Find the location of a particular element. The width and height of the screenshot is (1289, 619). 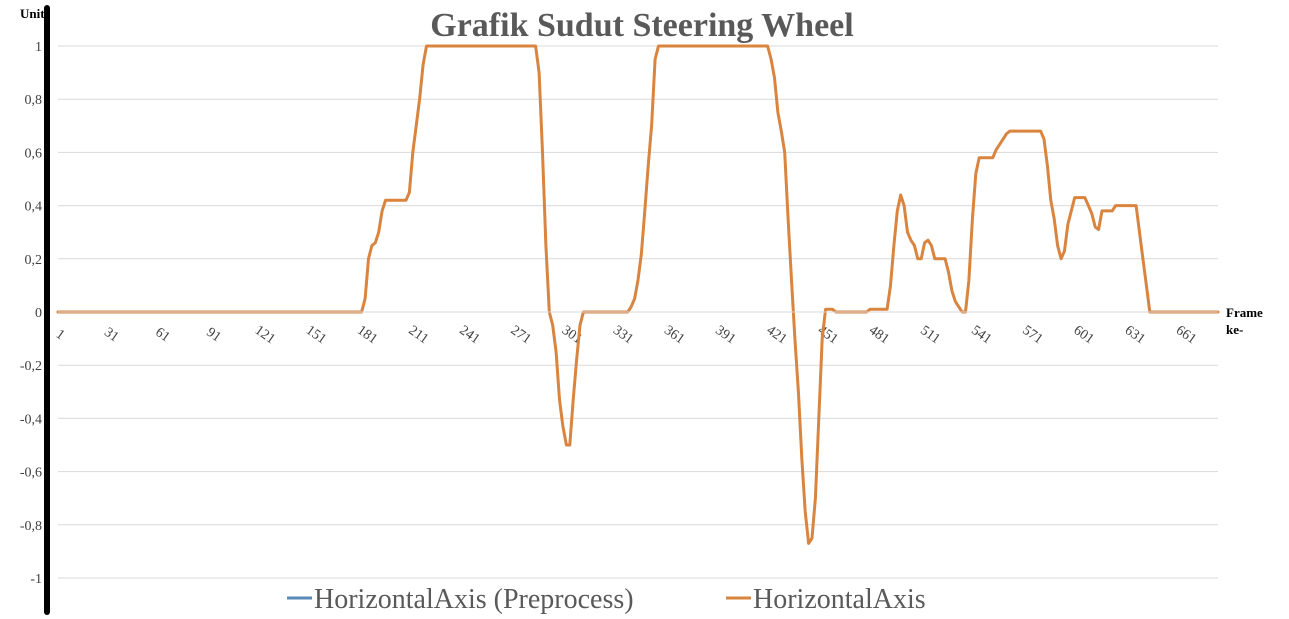

x-tick-label: 211 is located at coordinates (418, 335).